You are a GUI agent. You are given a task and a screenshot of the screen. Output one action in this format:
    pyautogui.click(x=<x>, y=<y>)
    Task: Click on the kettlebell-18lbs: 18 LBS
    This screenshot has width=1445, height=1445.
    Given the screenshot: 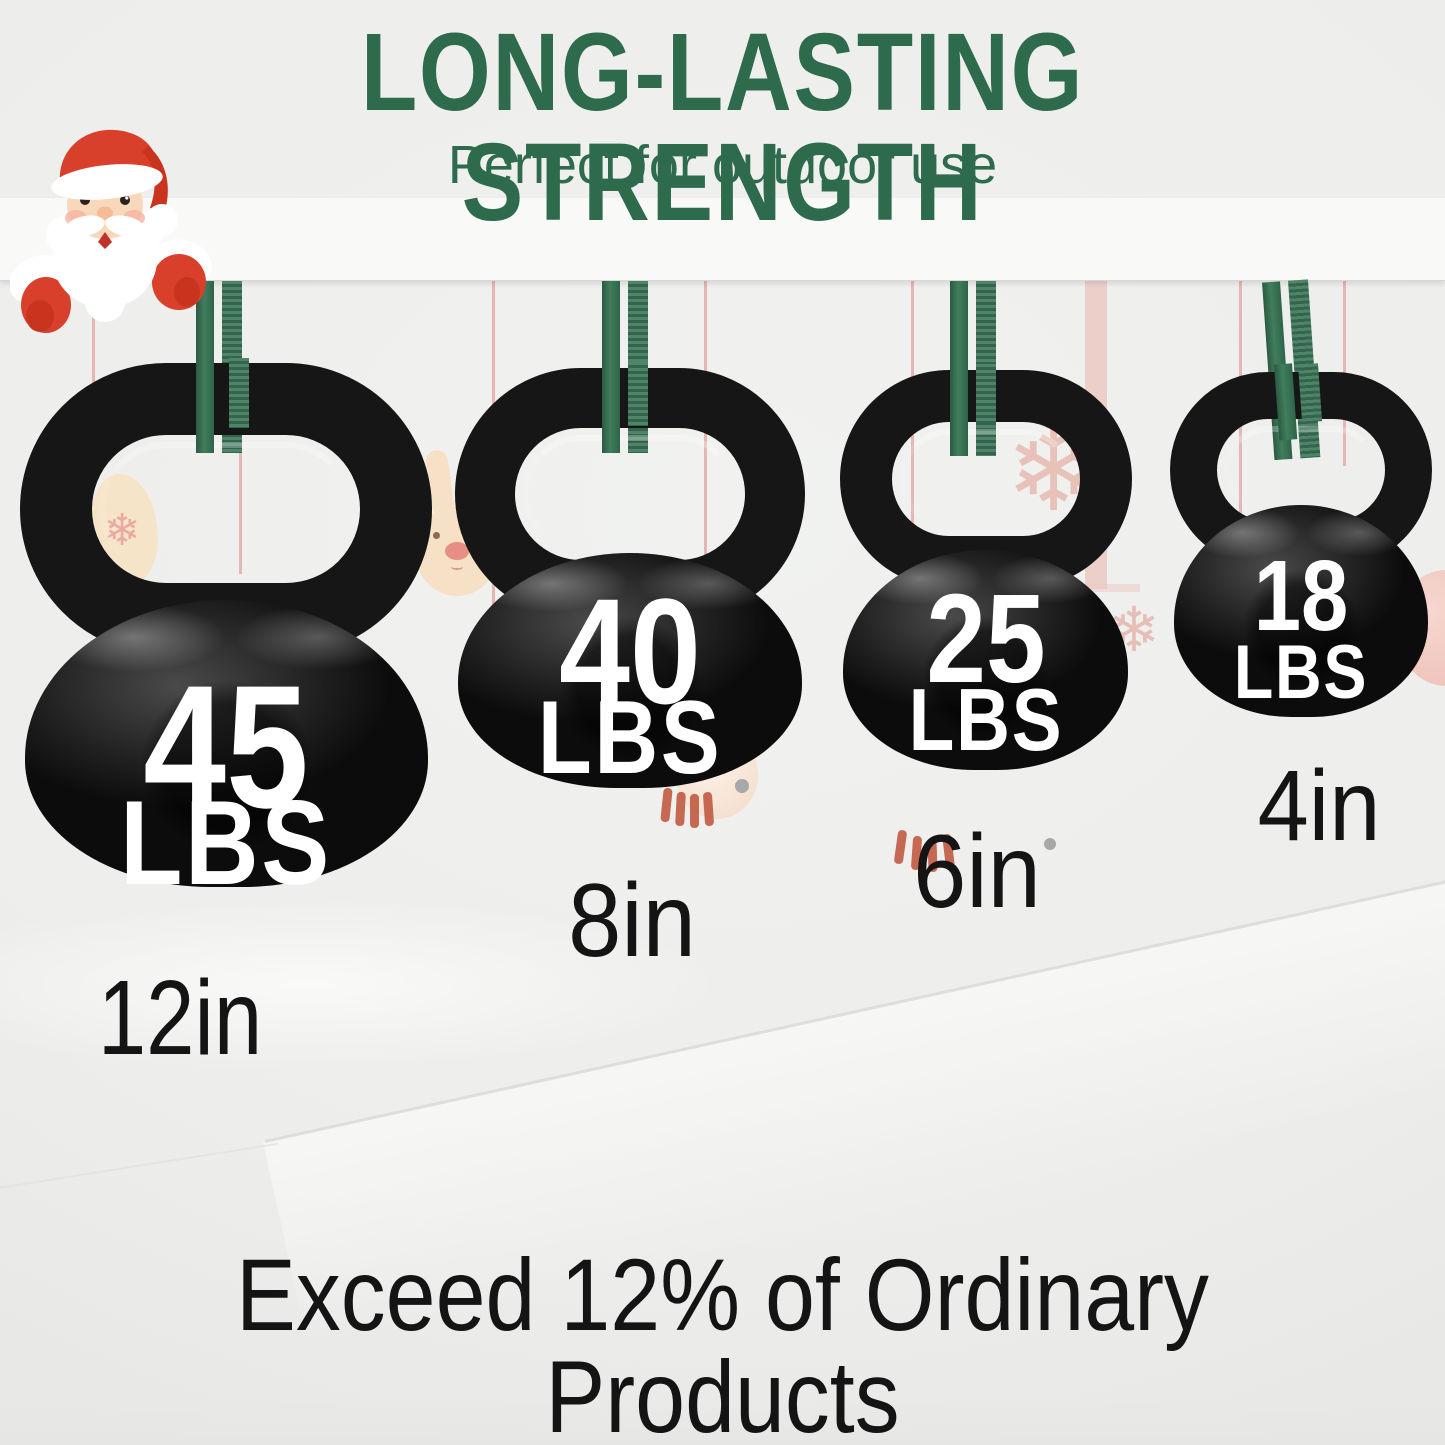 What is the action you would take?
    pyautogui.click(x=1301, y=545)
    